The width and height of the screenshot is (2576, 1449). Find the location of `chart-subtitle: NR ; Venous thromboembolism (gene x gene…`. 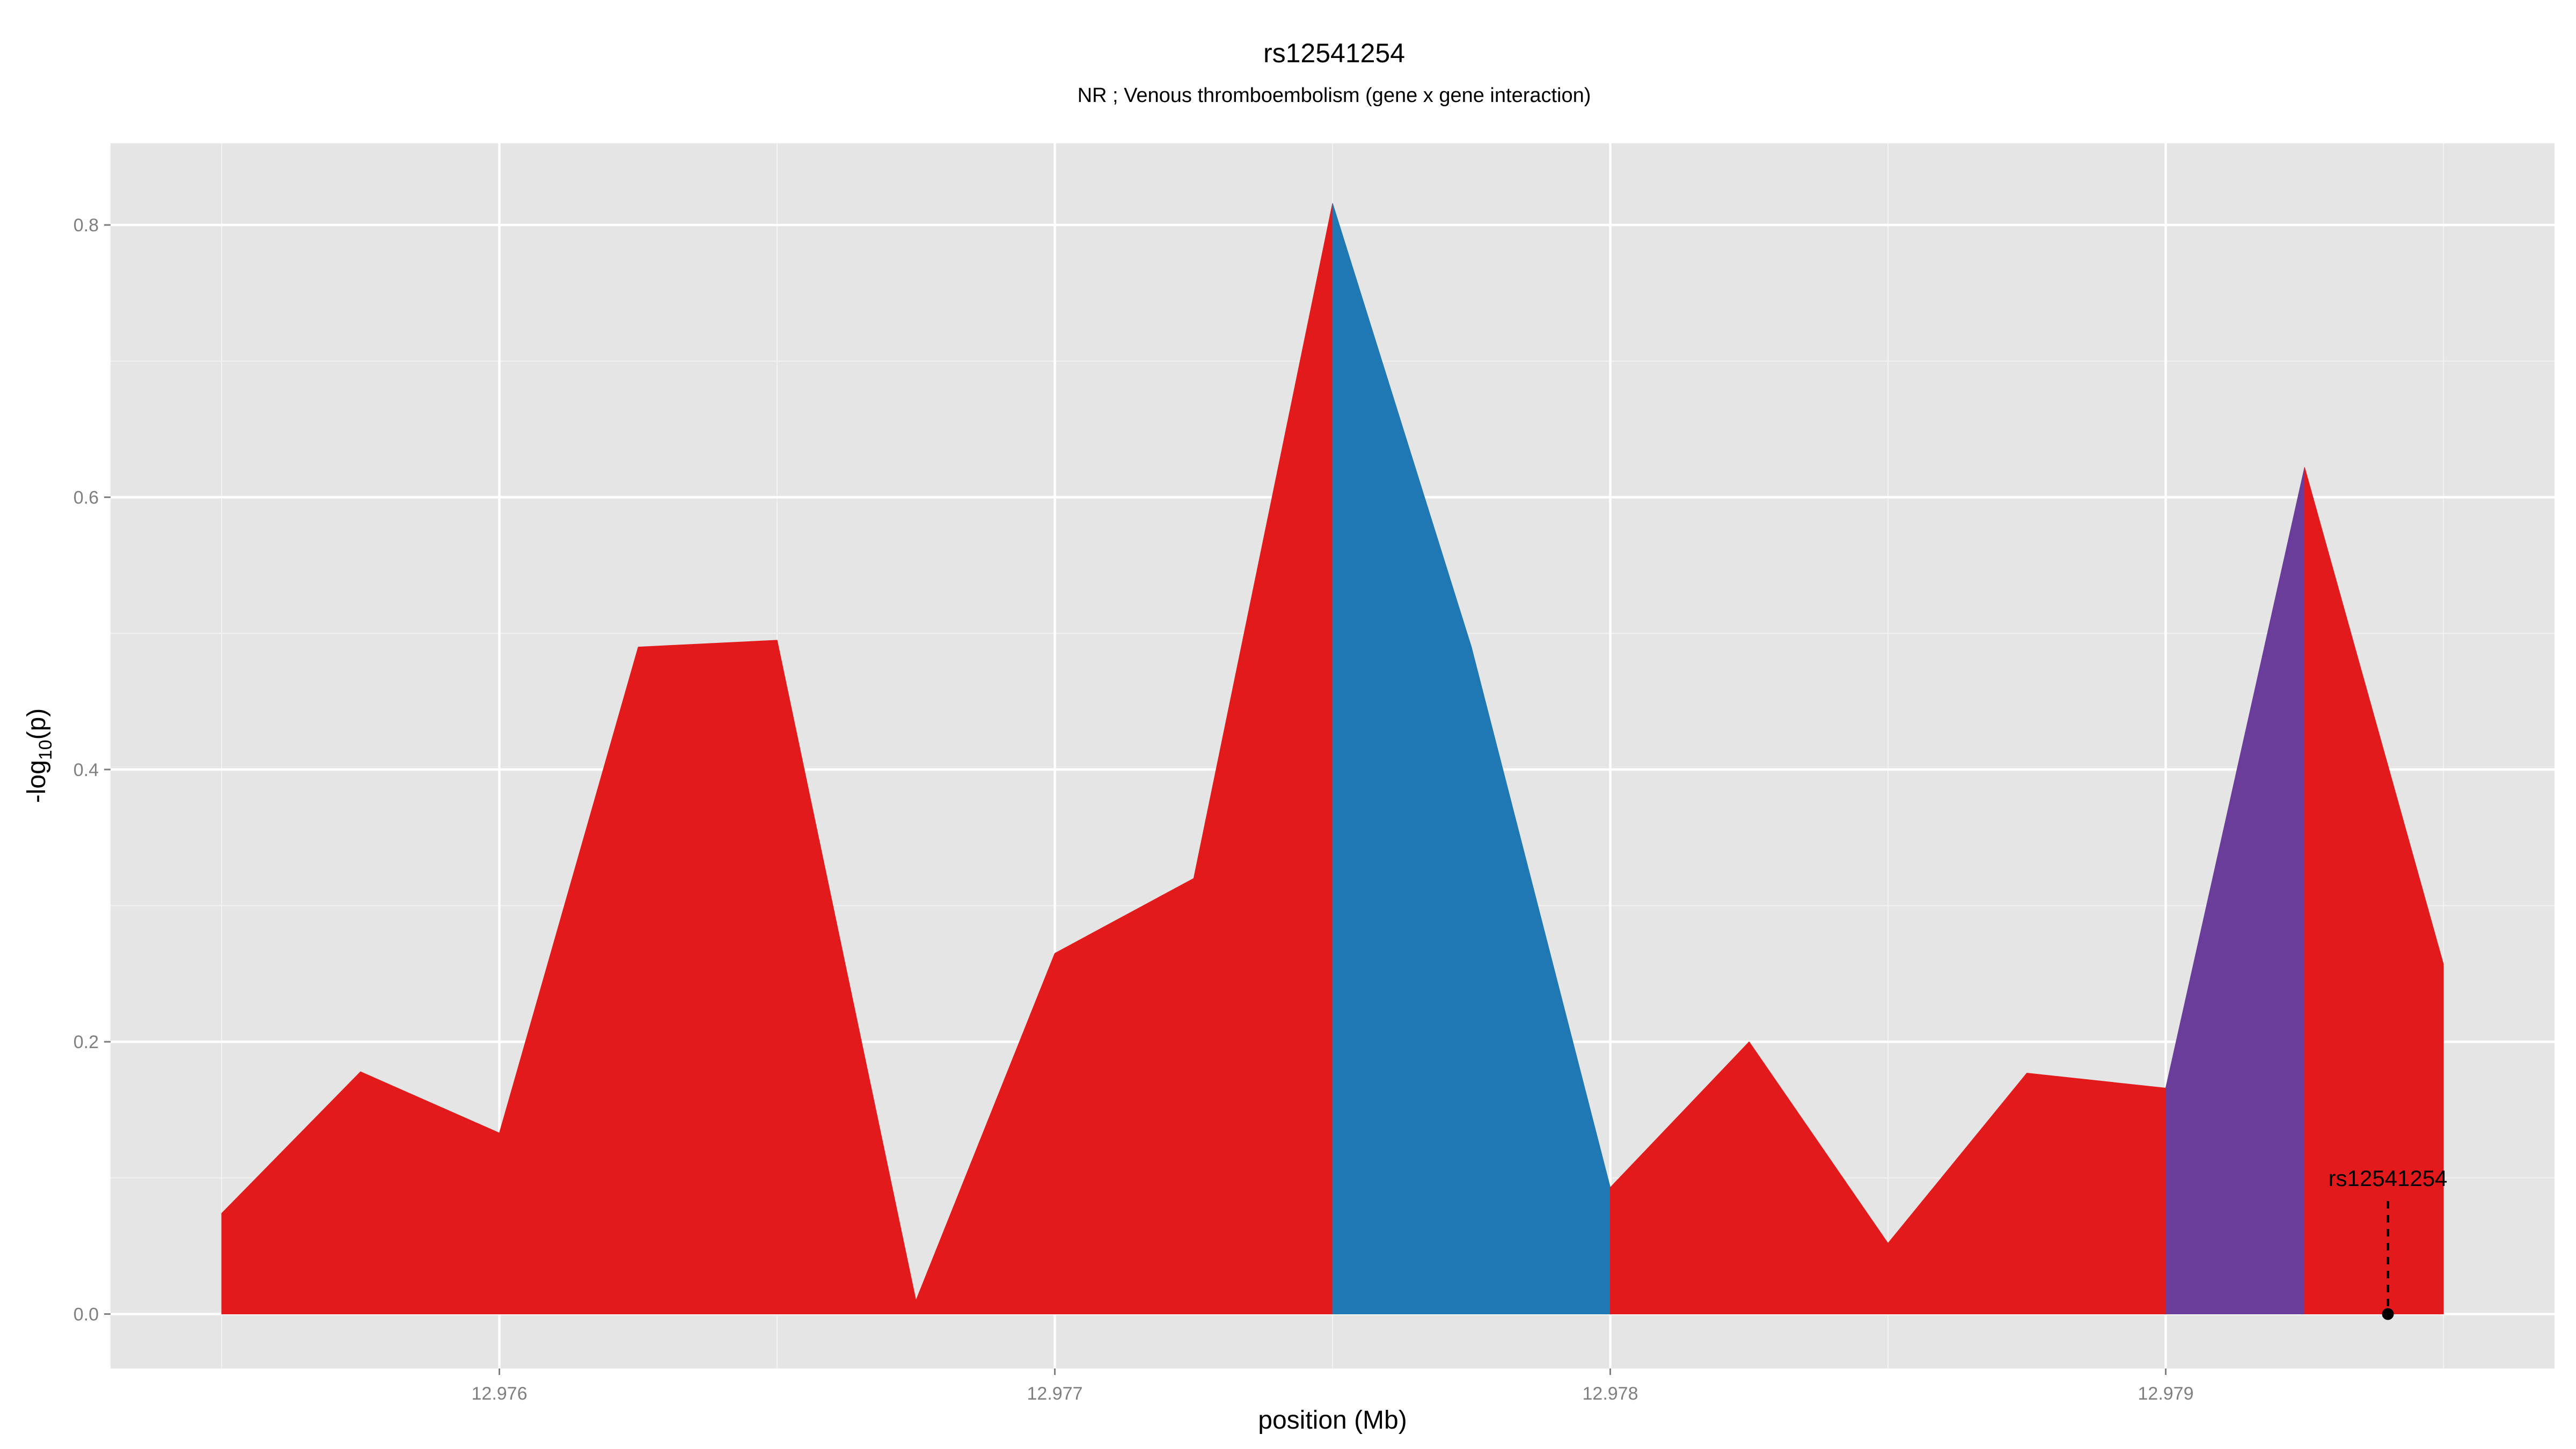

chart-subtitle: NR ; Venous thromboembolism (gene x gene… is located at coordinates (1334, 95).